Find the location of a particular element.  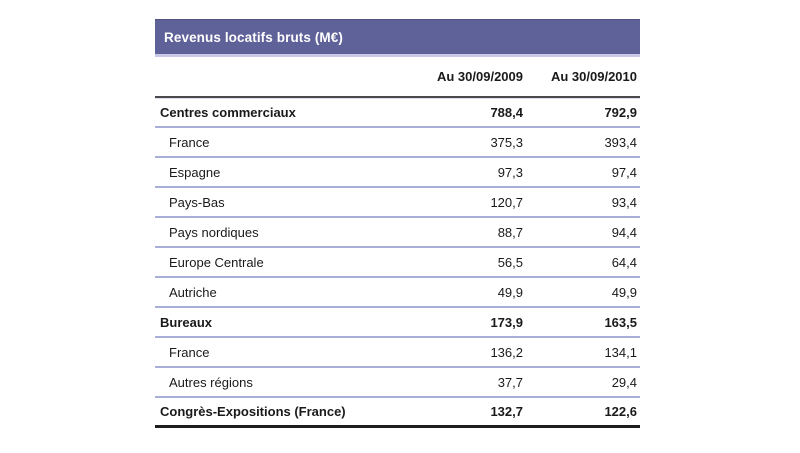

table-row: France 375,3 393,4 is located at coordinates (397, 143).